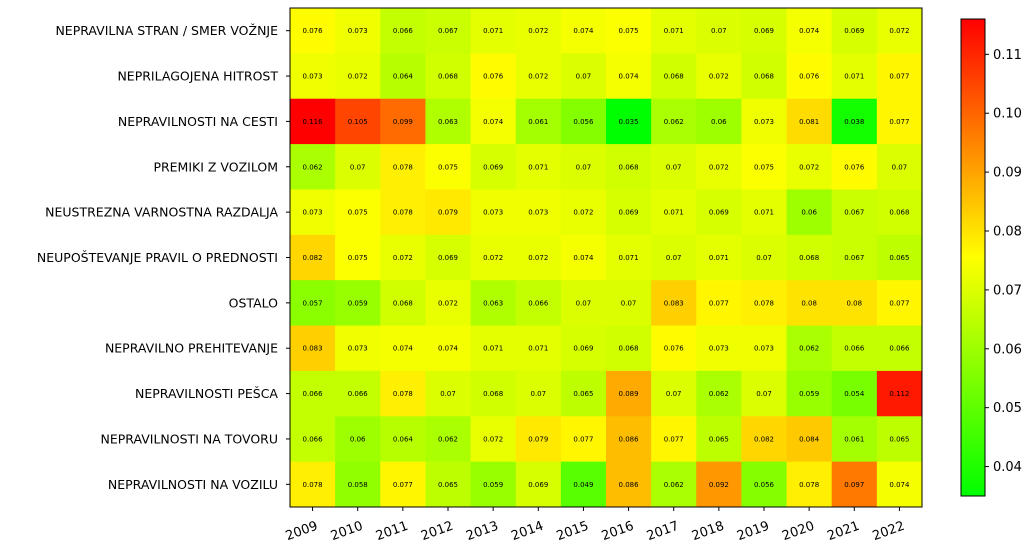 This screenshot has height=546, width=1035. Describe the element at coordinates (854, 303) in the screenshot. I see `cell-value-label: 0.08` at that location.